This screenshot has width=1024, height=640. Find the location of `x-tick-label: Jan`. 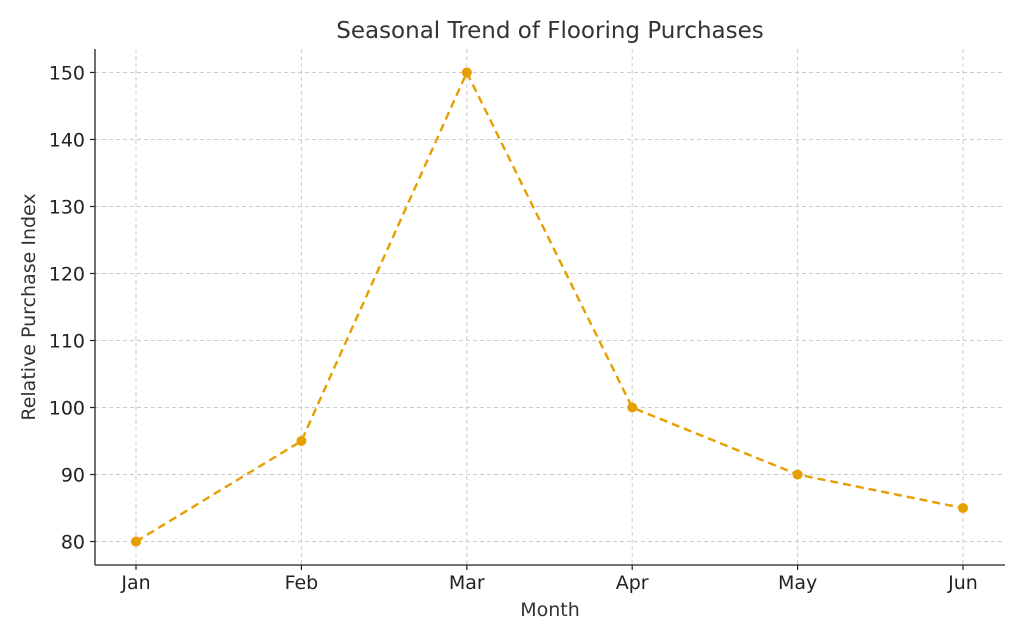

x-tick-label: Jan is located at coordinates (135, 583).